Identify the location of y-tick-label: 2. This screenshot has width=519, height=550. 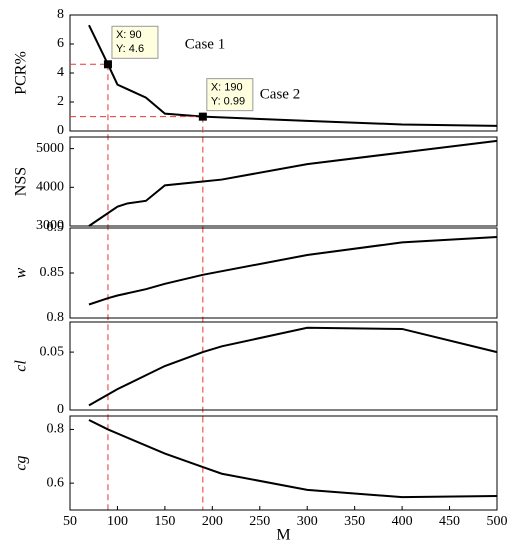
(60, 101).